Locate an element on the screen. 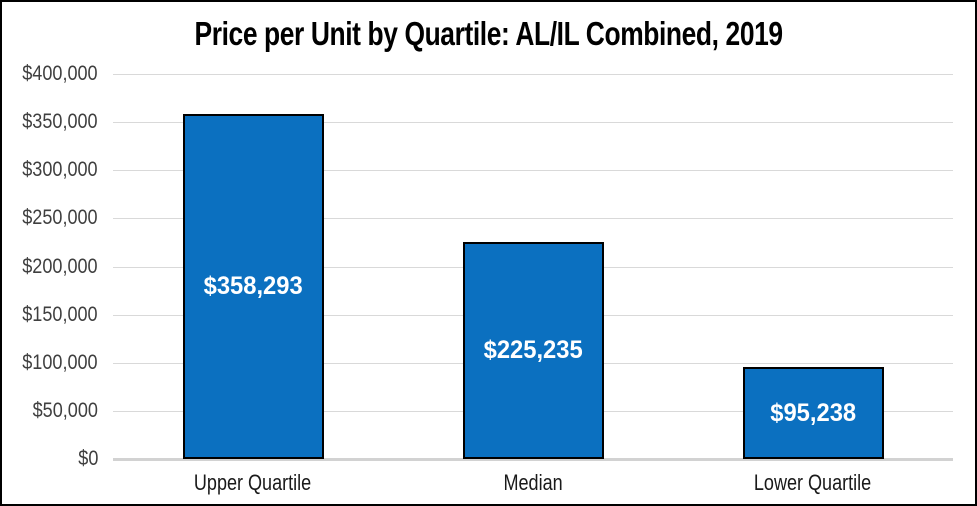  x-axis-category-label: Median is located at coordinates (533, 482).